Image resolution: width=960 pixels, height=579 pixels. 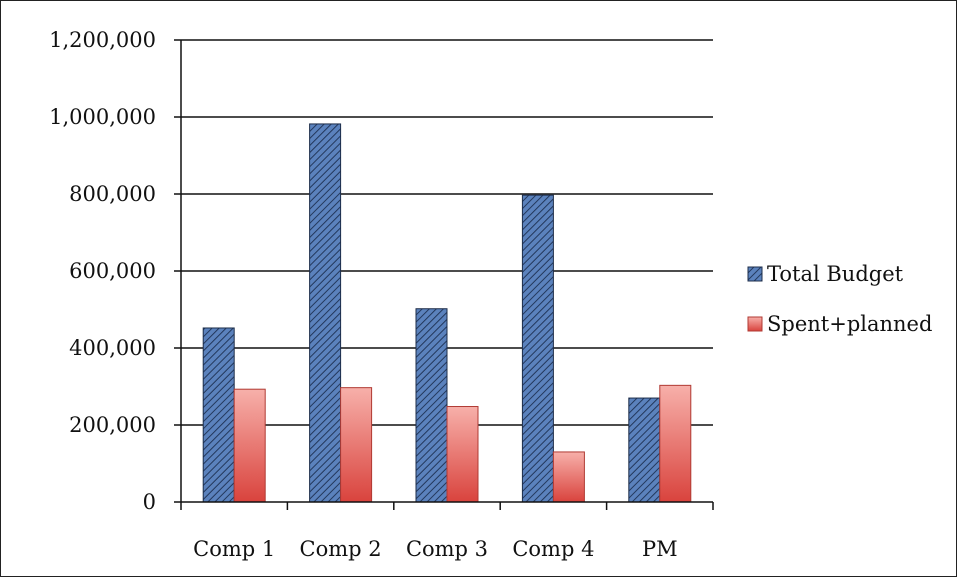 What do you see at coordinates (660, 549) in the screenshot?
I see `x-category-label: PM` at bounding box center [660, 549].